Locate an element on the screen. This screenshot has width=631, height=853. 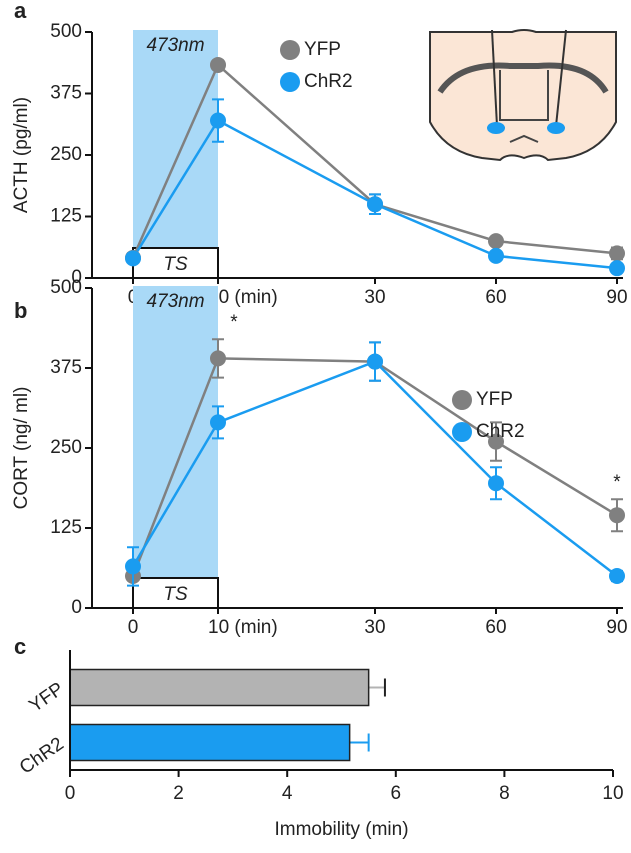
brain-tract is located at coordinates (523, 78).